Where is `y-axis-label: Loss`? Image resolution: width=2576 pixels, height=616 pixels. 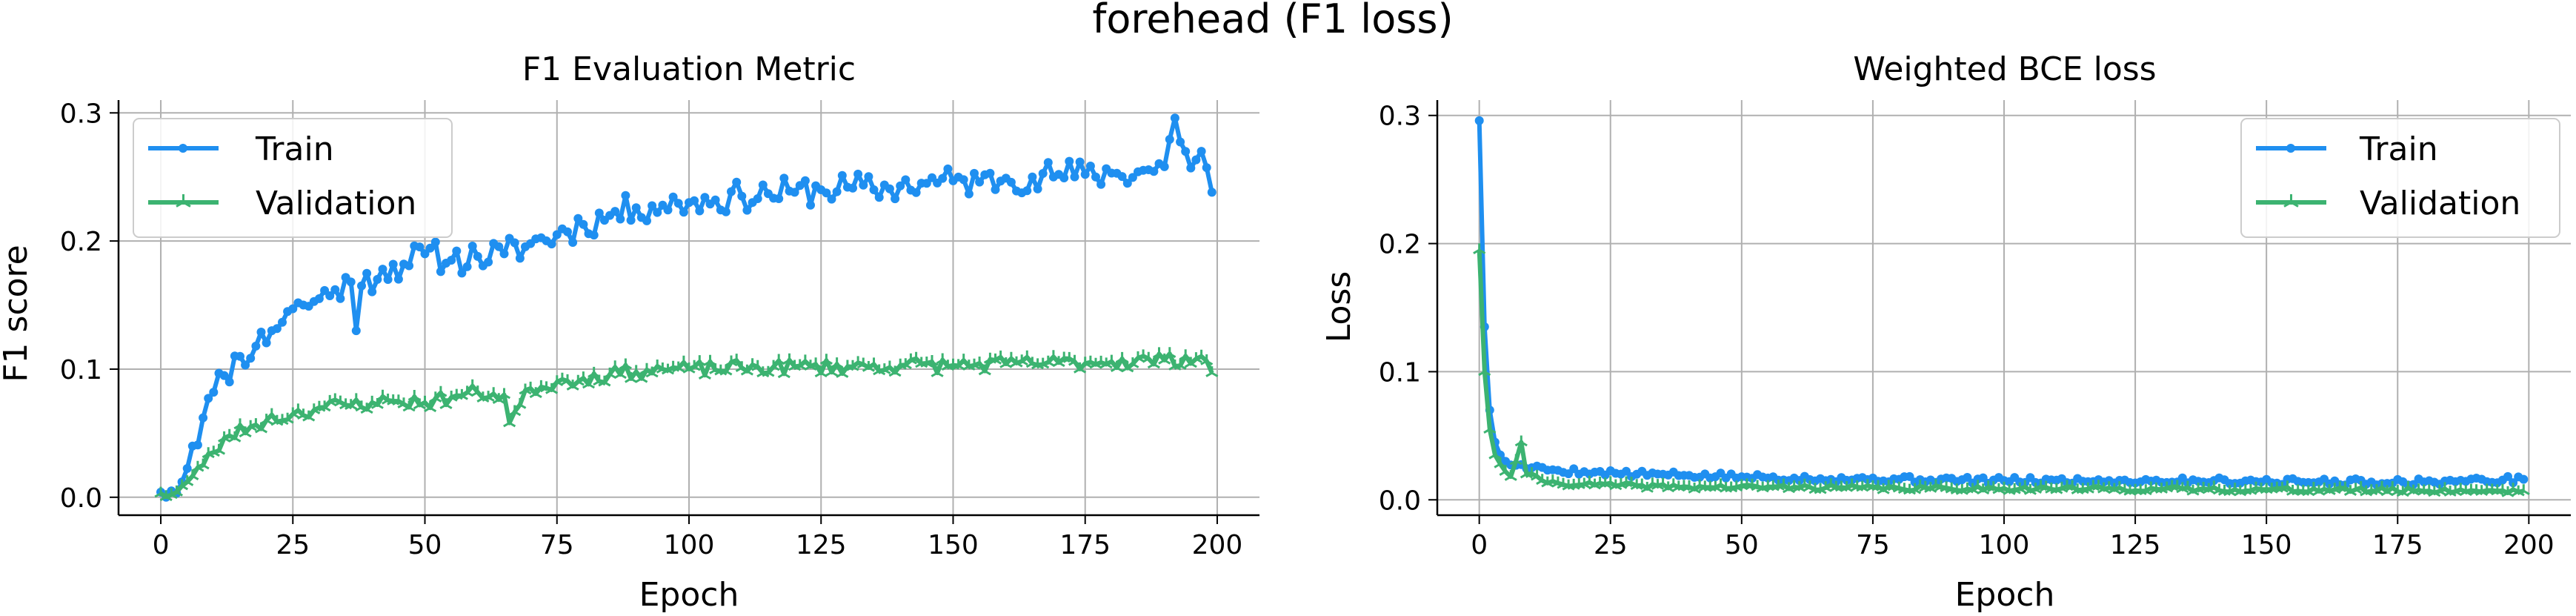 y-axis-label: Loss is located at coordinates (1339, 307).